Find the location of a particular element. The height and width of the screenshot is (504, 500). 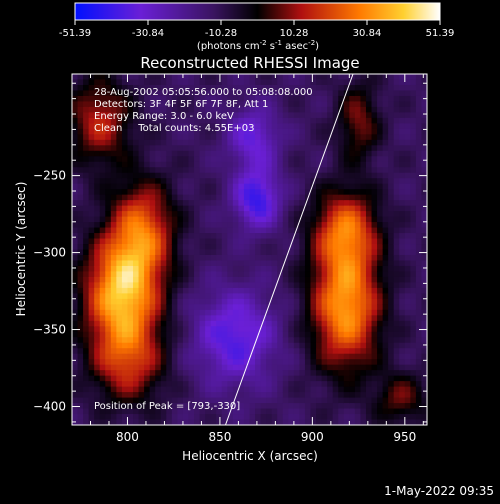

peak-position-label: Position of Peak = [793,-330] is located at coordinates (167, 406).